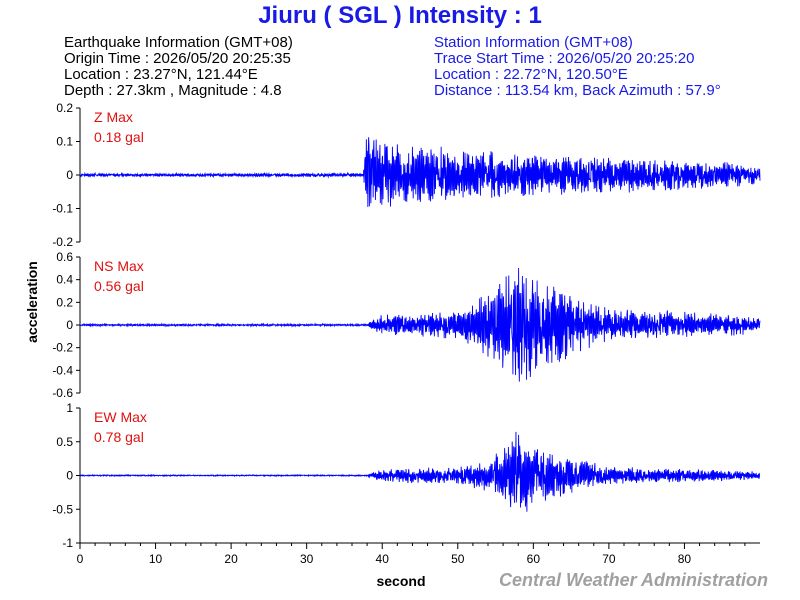 The height and width of the screenshot is (600, 800). What do you see at coordinates (64, 280) in the screenshot?
I see `y-tick-label: 0.4` at bounding box center [64, 280].